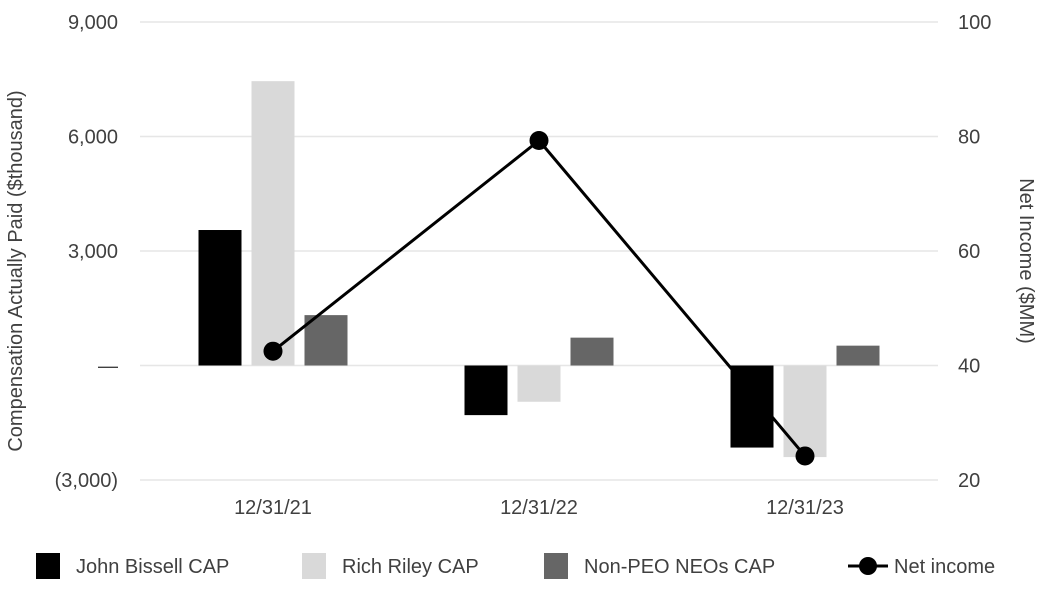 The width and height of the screenshot is (1042, 589). I want to click on x-tick-label: 12/31/22, so click(539, 508).